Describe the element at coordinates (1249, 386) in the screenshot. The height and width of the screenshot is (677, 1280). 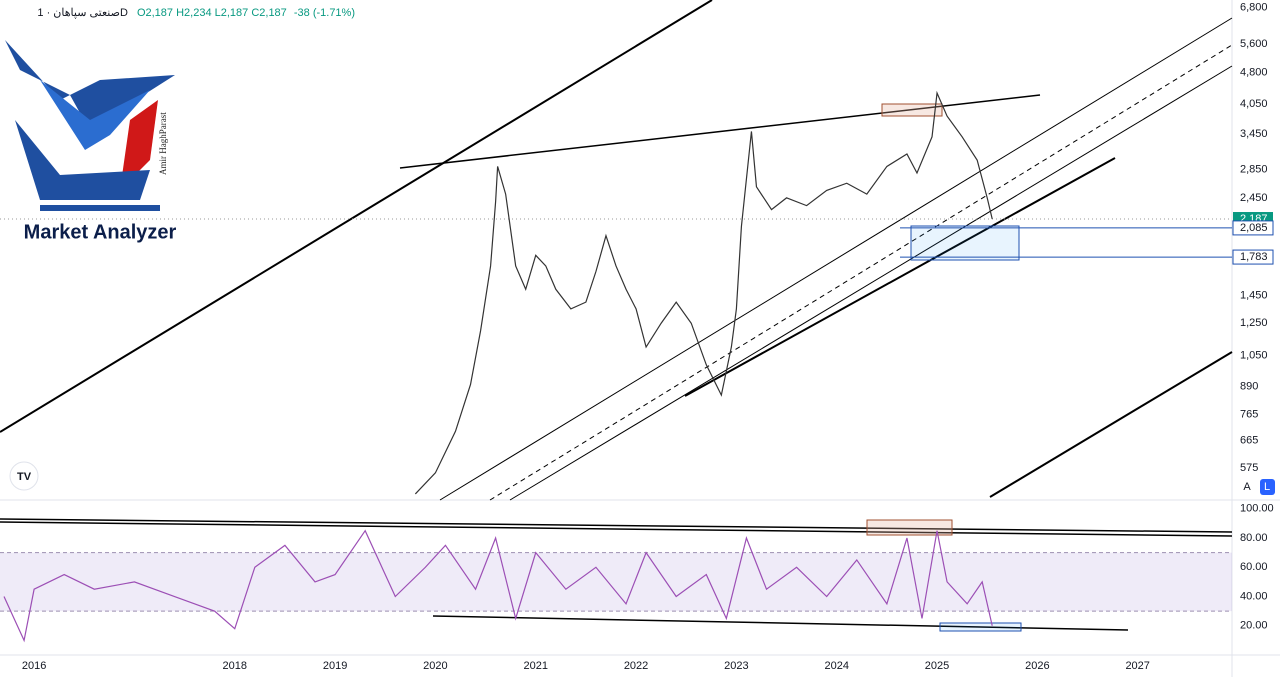
I see `y-tick-label: 890` at that location.